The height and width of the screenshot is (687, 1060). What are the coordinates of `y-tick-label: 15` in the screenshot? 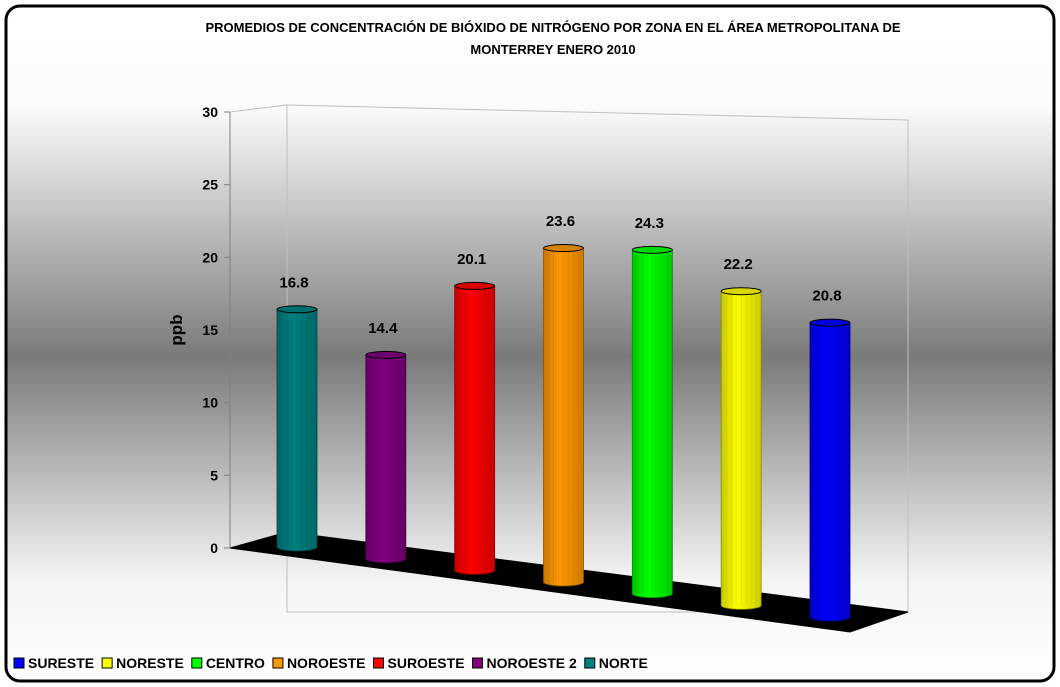 It's located at (210, 330).